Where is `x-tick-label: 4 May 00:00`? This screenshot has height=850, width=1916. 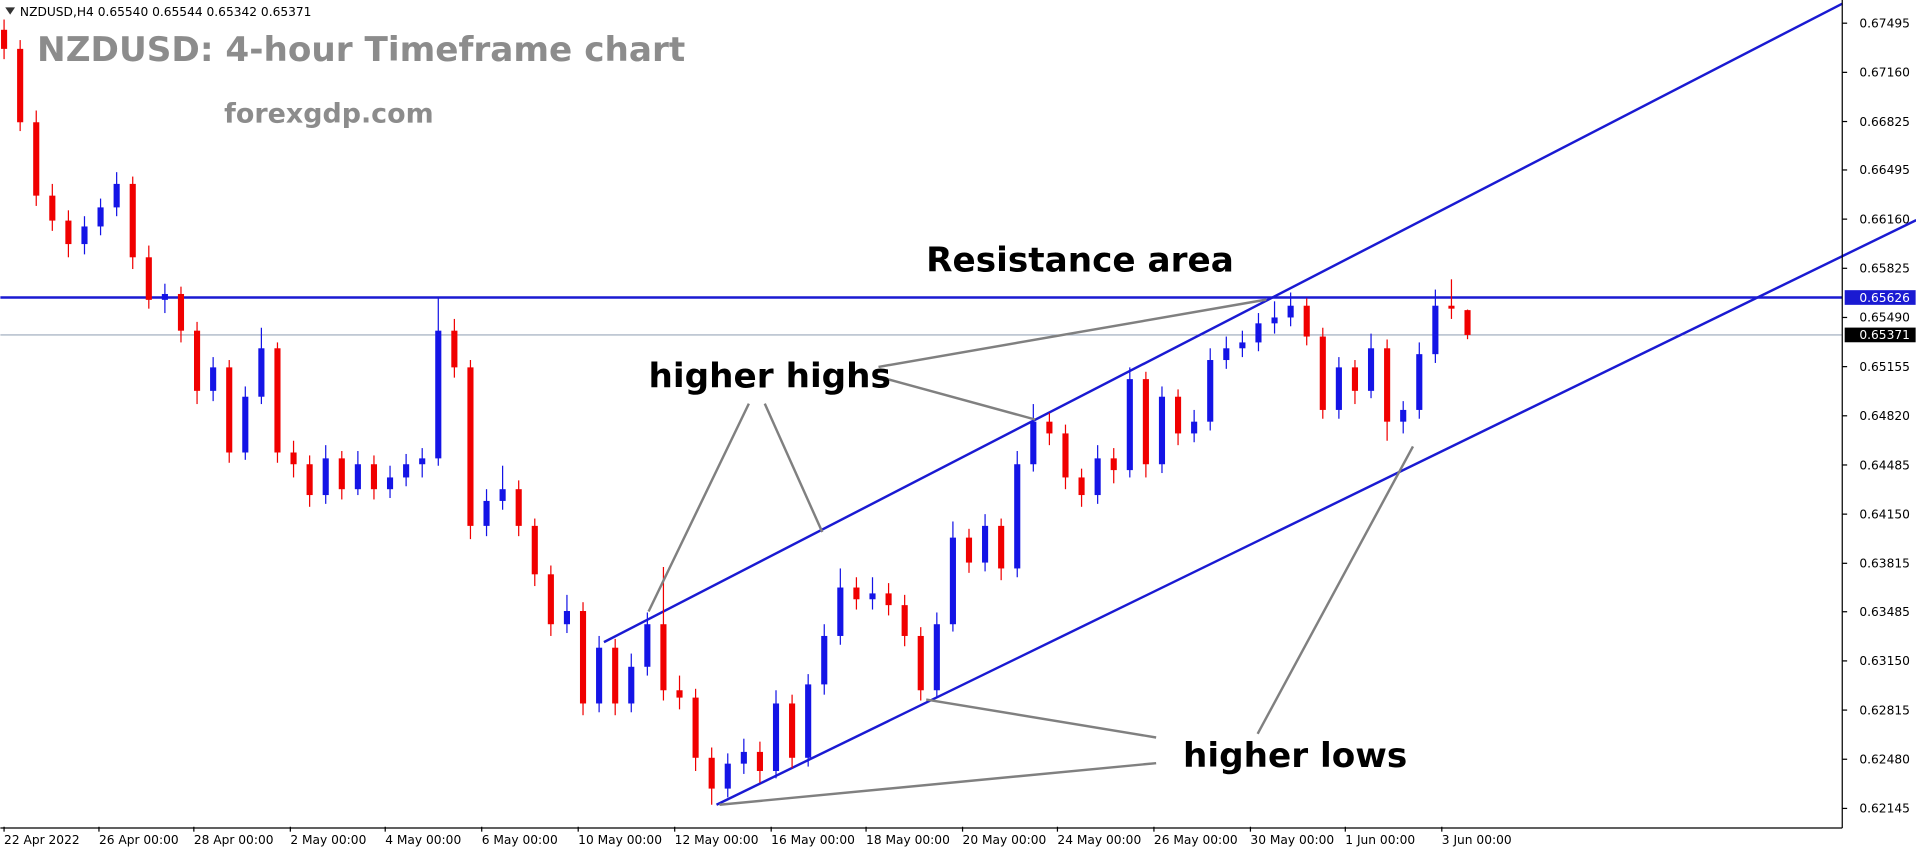
x-tick-label: 4 May 00:00 is located at coordinates (423, 840).